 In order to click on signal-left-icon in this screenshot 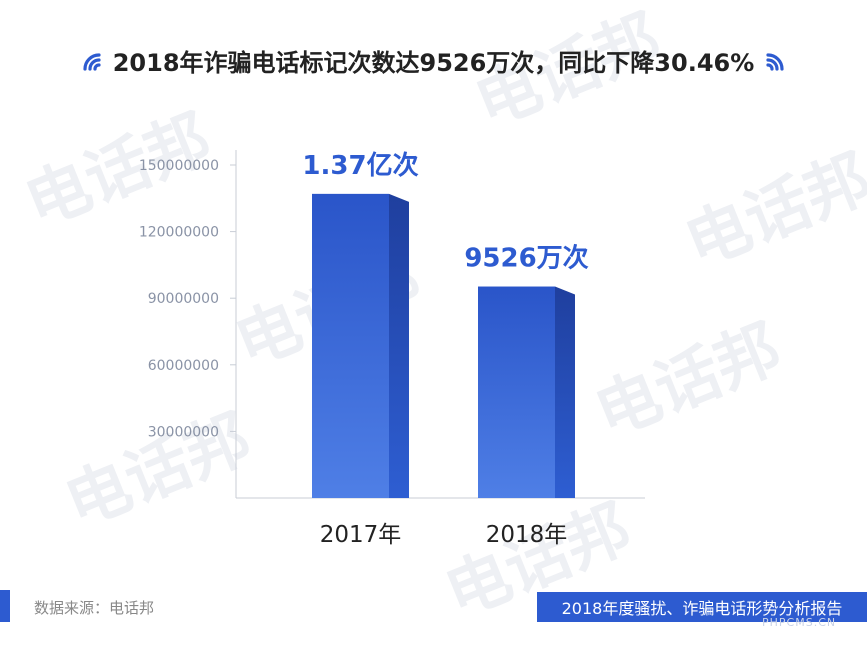, I will do `click(92, 60)`.